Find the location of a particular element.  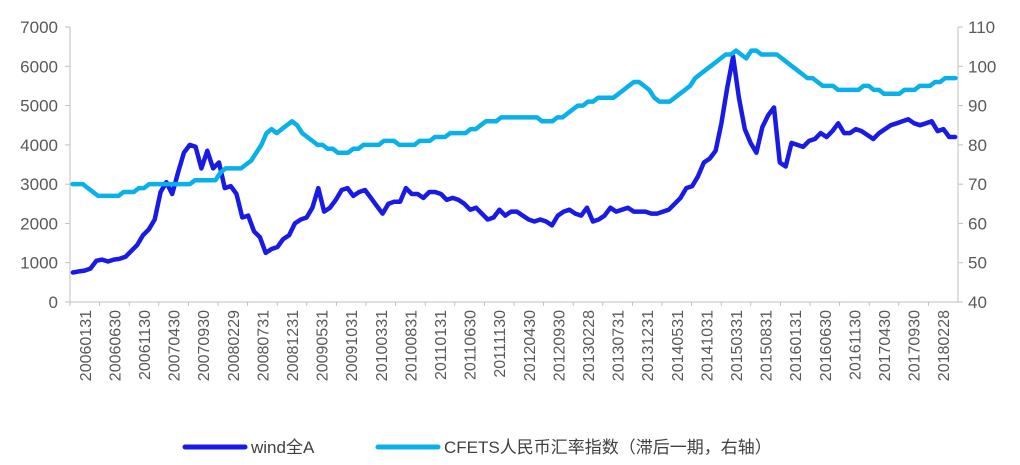

left-y-tick-label: 3000 is located at coordinates (39, 184).